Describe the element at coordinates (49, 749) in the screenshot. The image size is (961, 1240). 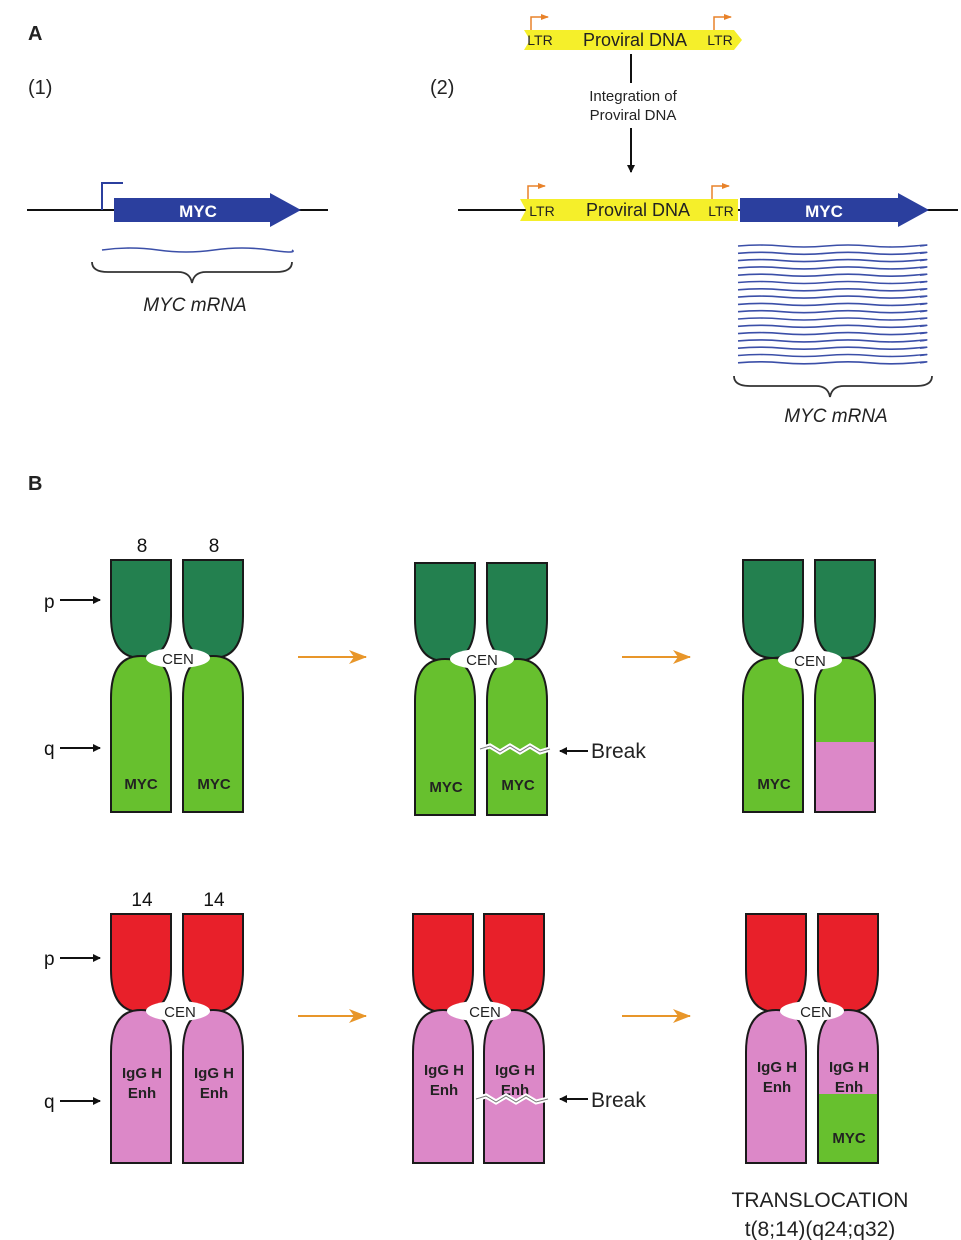
I see `q-arm-label: q` at that location.